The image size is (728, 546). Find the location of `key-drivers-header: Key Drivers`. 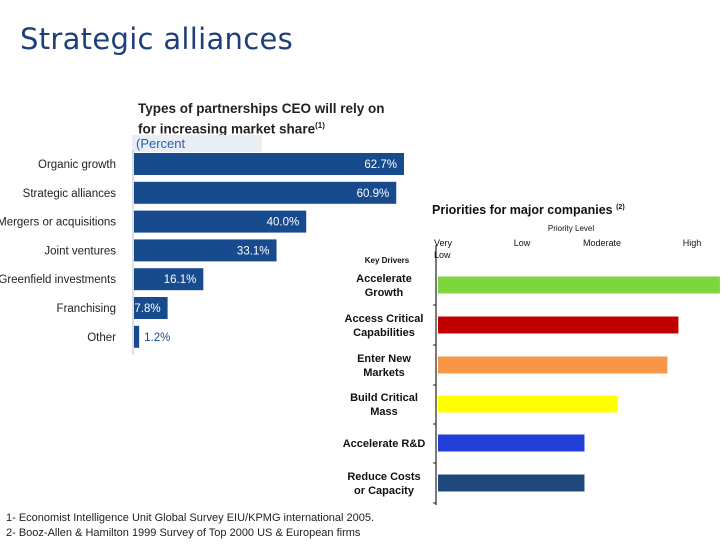

key-drivers-header: Key Drivers is located at coordinates (387, 260).